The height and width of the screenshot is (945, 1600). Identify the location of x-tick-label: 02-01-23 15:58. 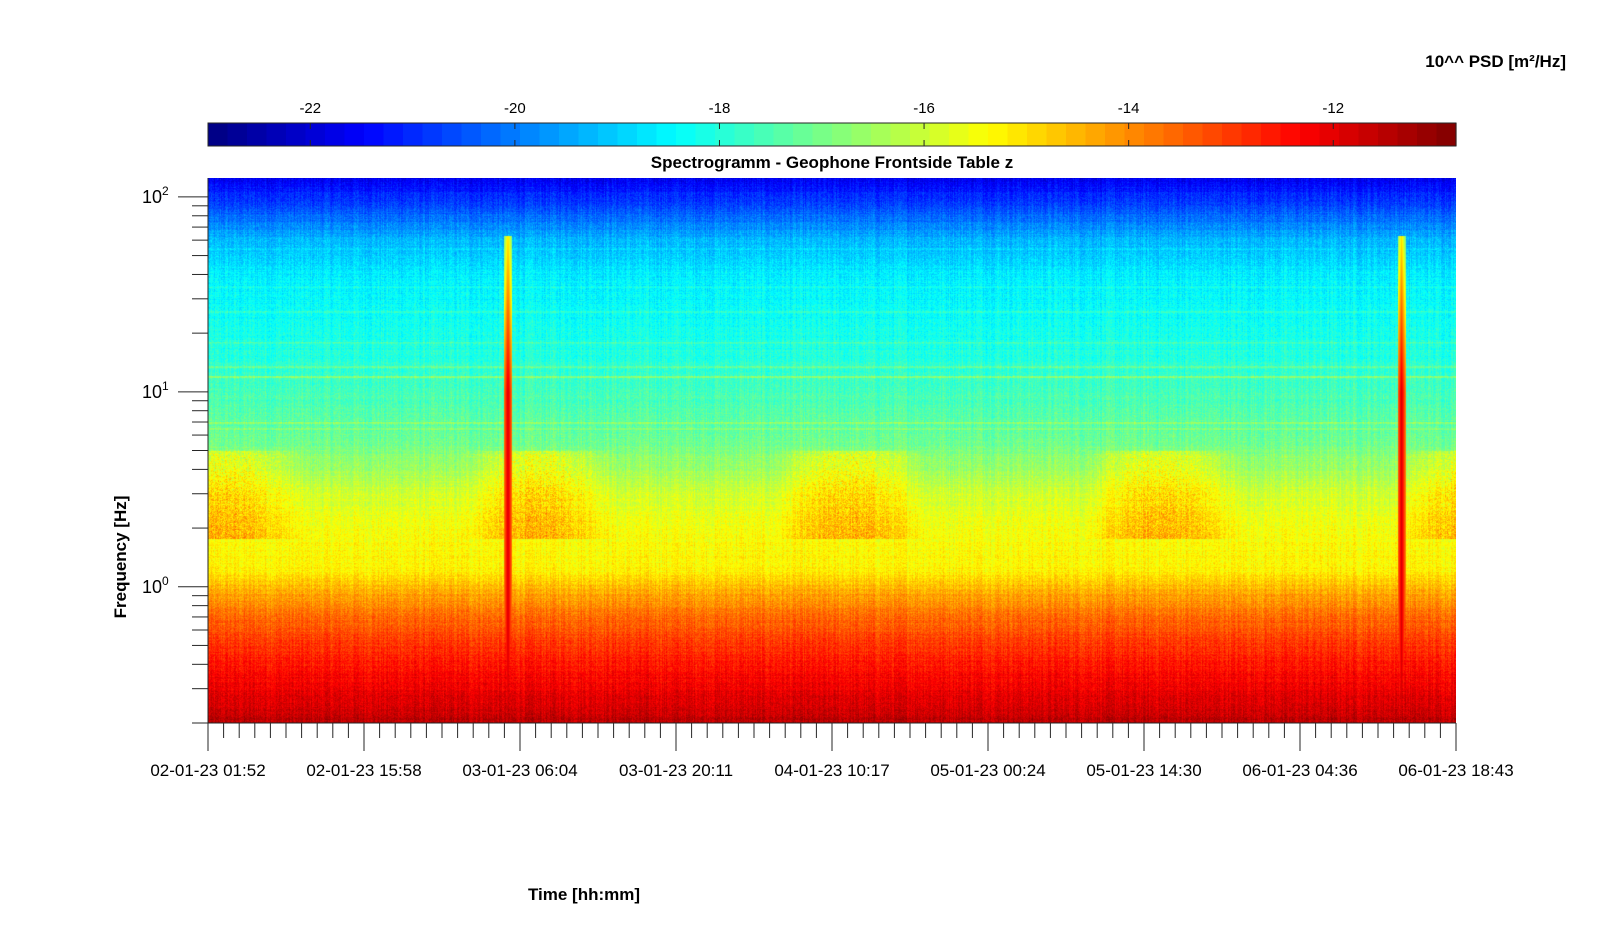
(363, 770).